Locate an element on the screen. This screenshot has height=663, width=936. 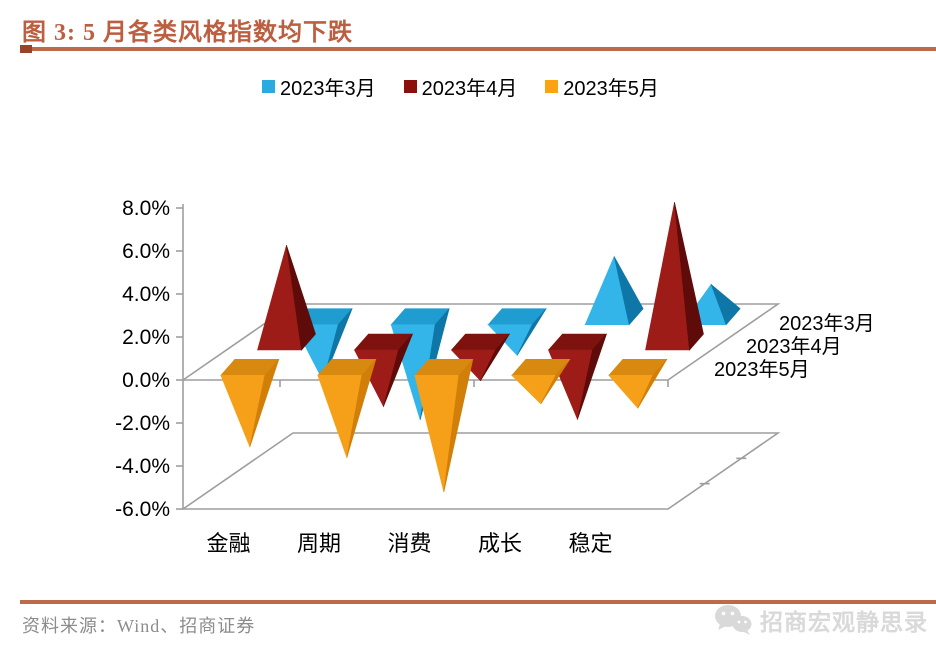
legend-item-march: 2023年3月 is located at coordinates (319, 86).